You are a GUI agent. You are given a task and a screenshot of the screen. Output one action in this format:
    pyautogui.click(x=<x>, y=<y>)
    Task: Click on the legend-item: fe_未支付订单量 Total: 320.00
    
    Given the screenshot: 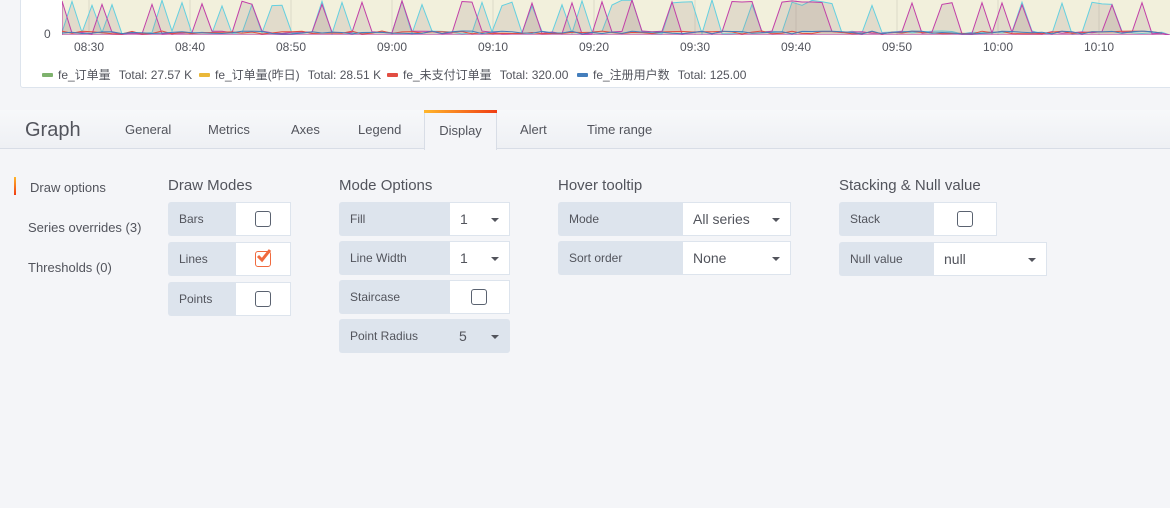 What is the action you would take?
    pyautogui.click(x=477, y=74)
    